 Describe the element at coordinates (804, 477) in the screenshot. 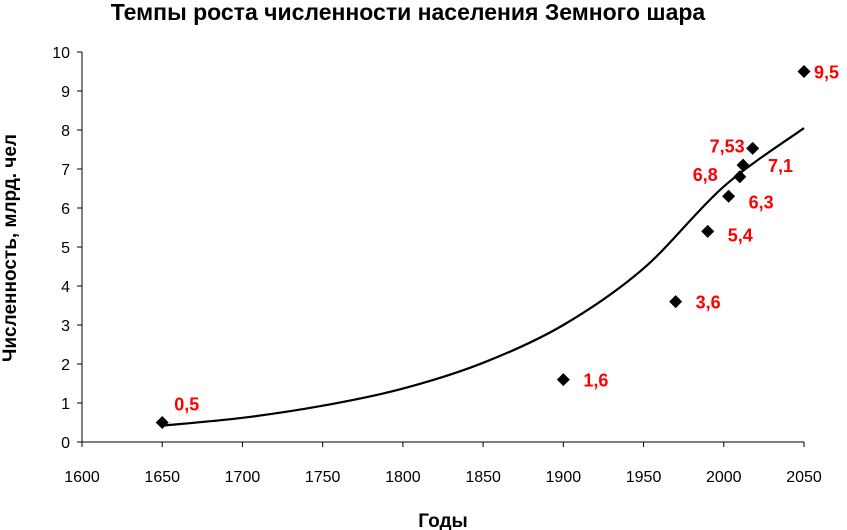

I see `x-tick-label: 2050` at that location.